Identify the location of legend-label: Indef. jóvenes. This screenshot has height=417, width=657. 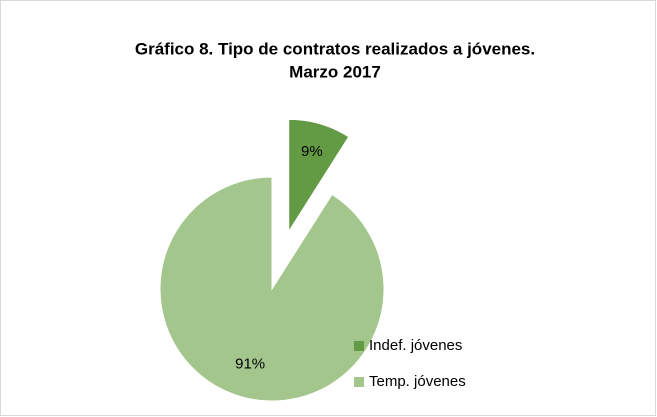
(415, 345).